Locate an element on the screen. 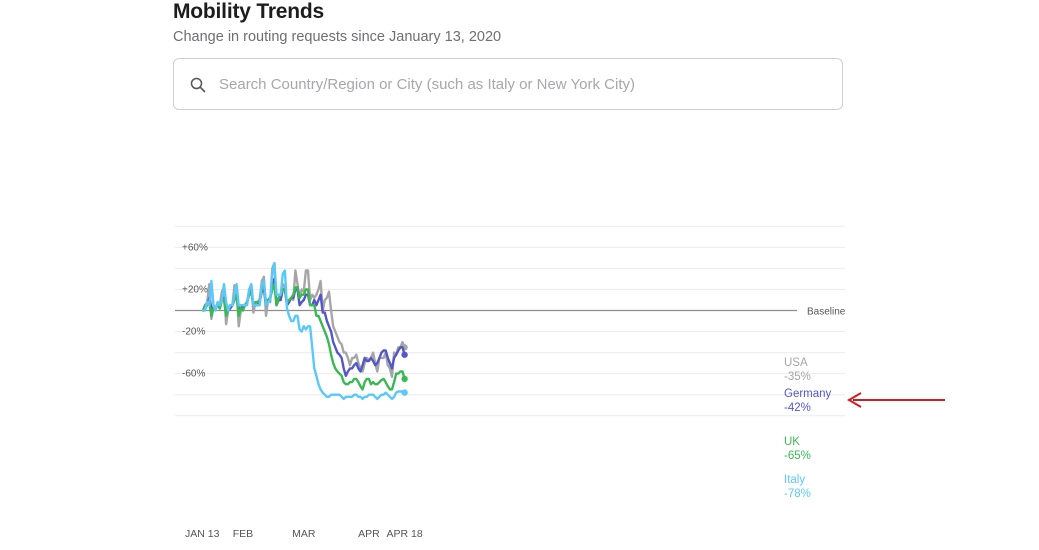 The height and width of the screenshot is (550, 1039). series-value-usa: -35% is located at coordinates (797, 377).